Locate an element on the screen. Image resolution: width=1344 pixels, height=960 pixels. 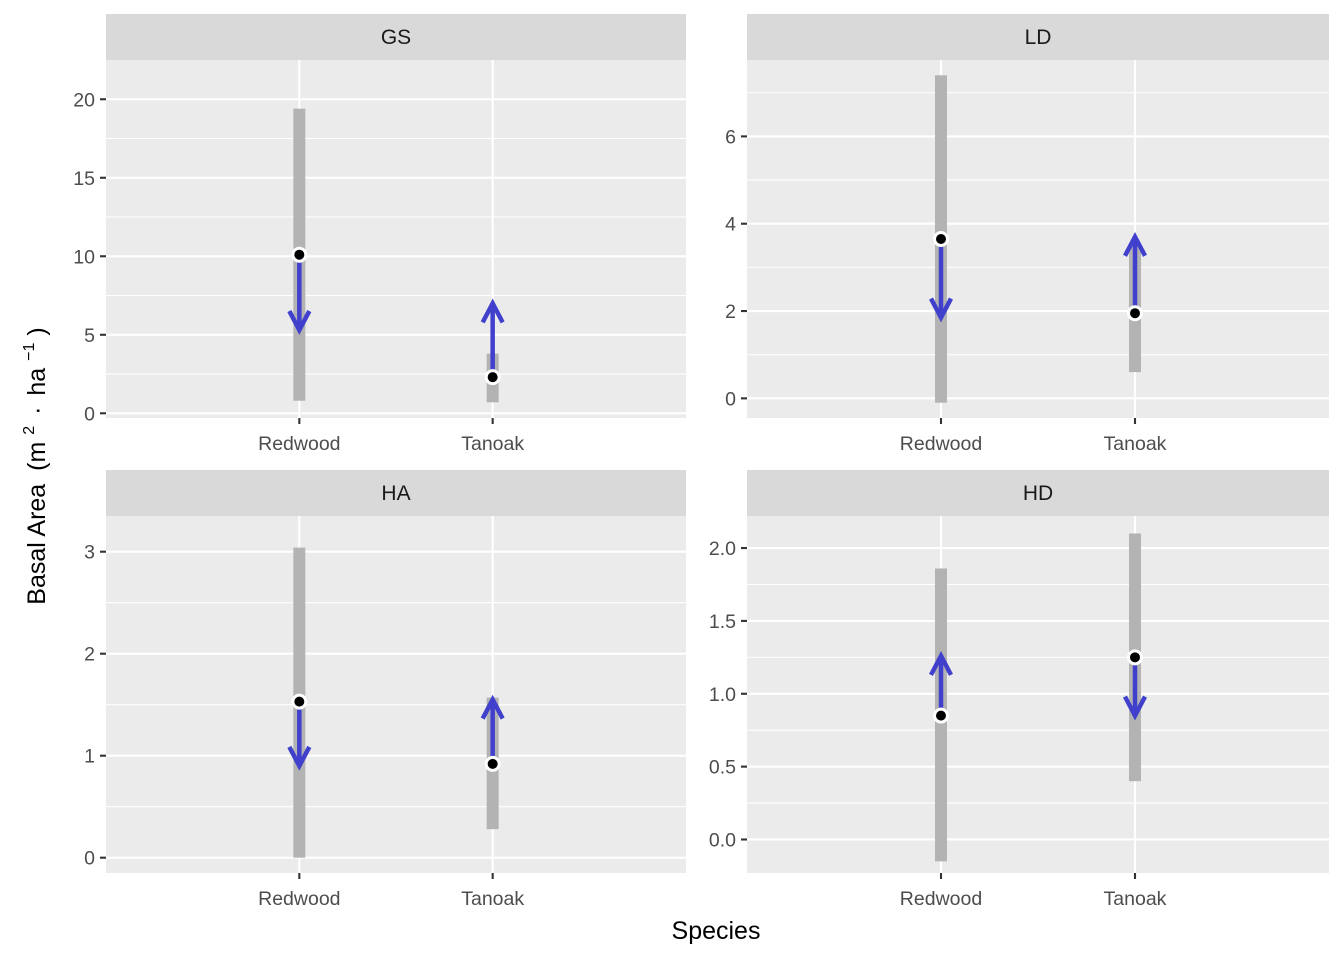
y-tick-label: 1 is located at coordinates (89, 757).